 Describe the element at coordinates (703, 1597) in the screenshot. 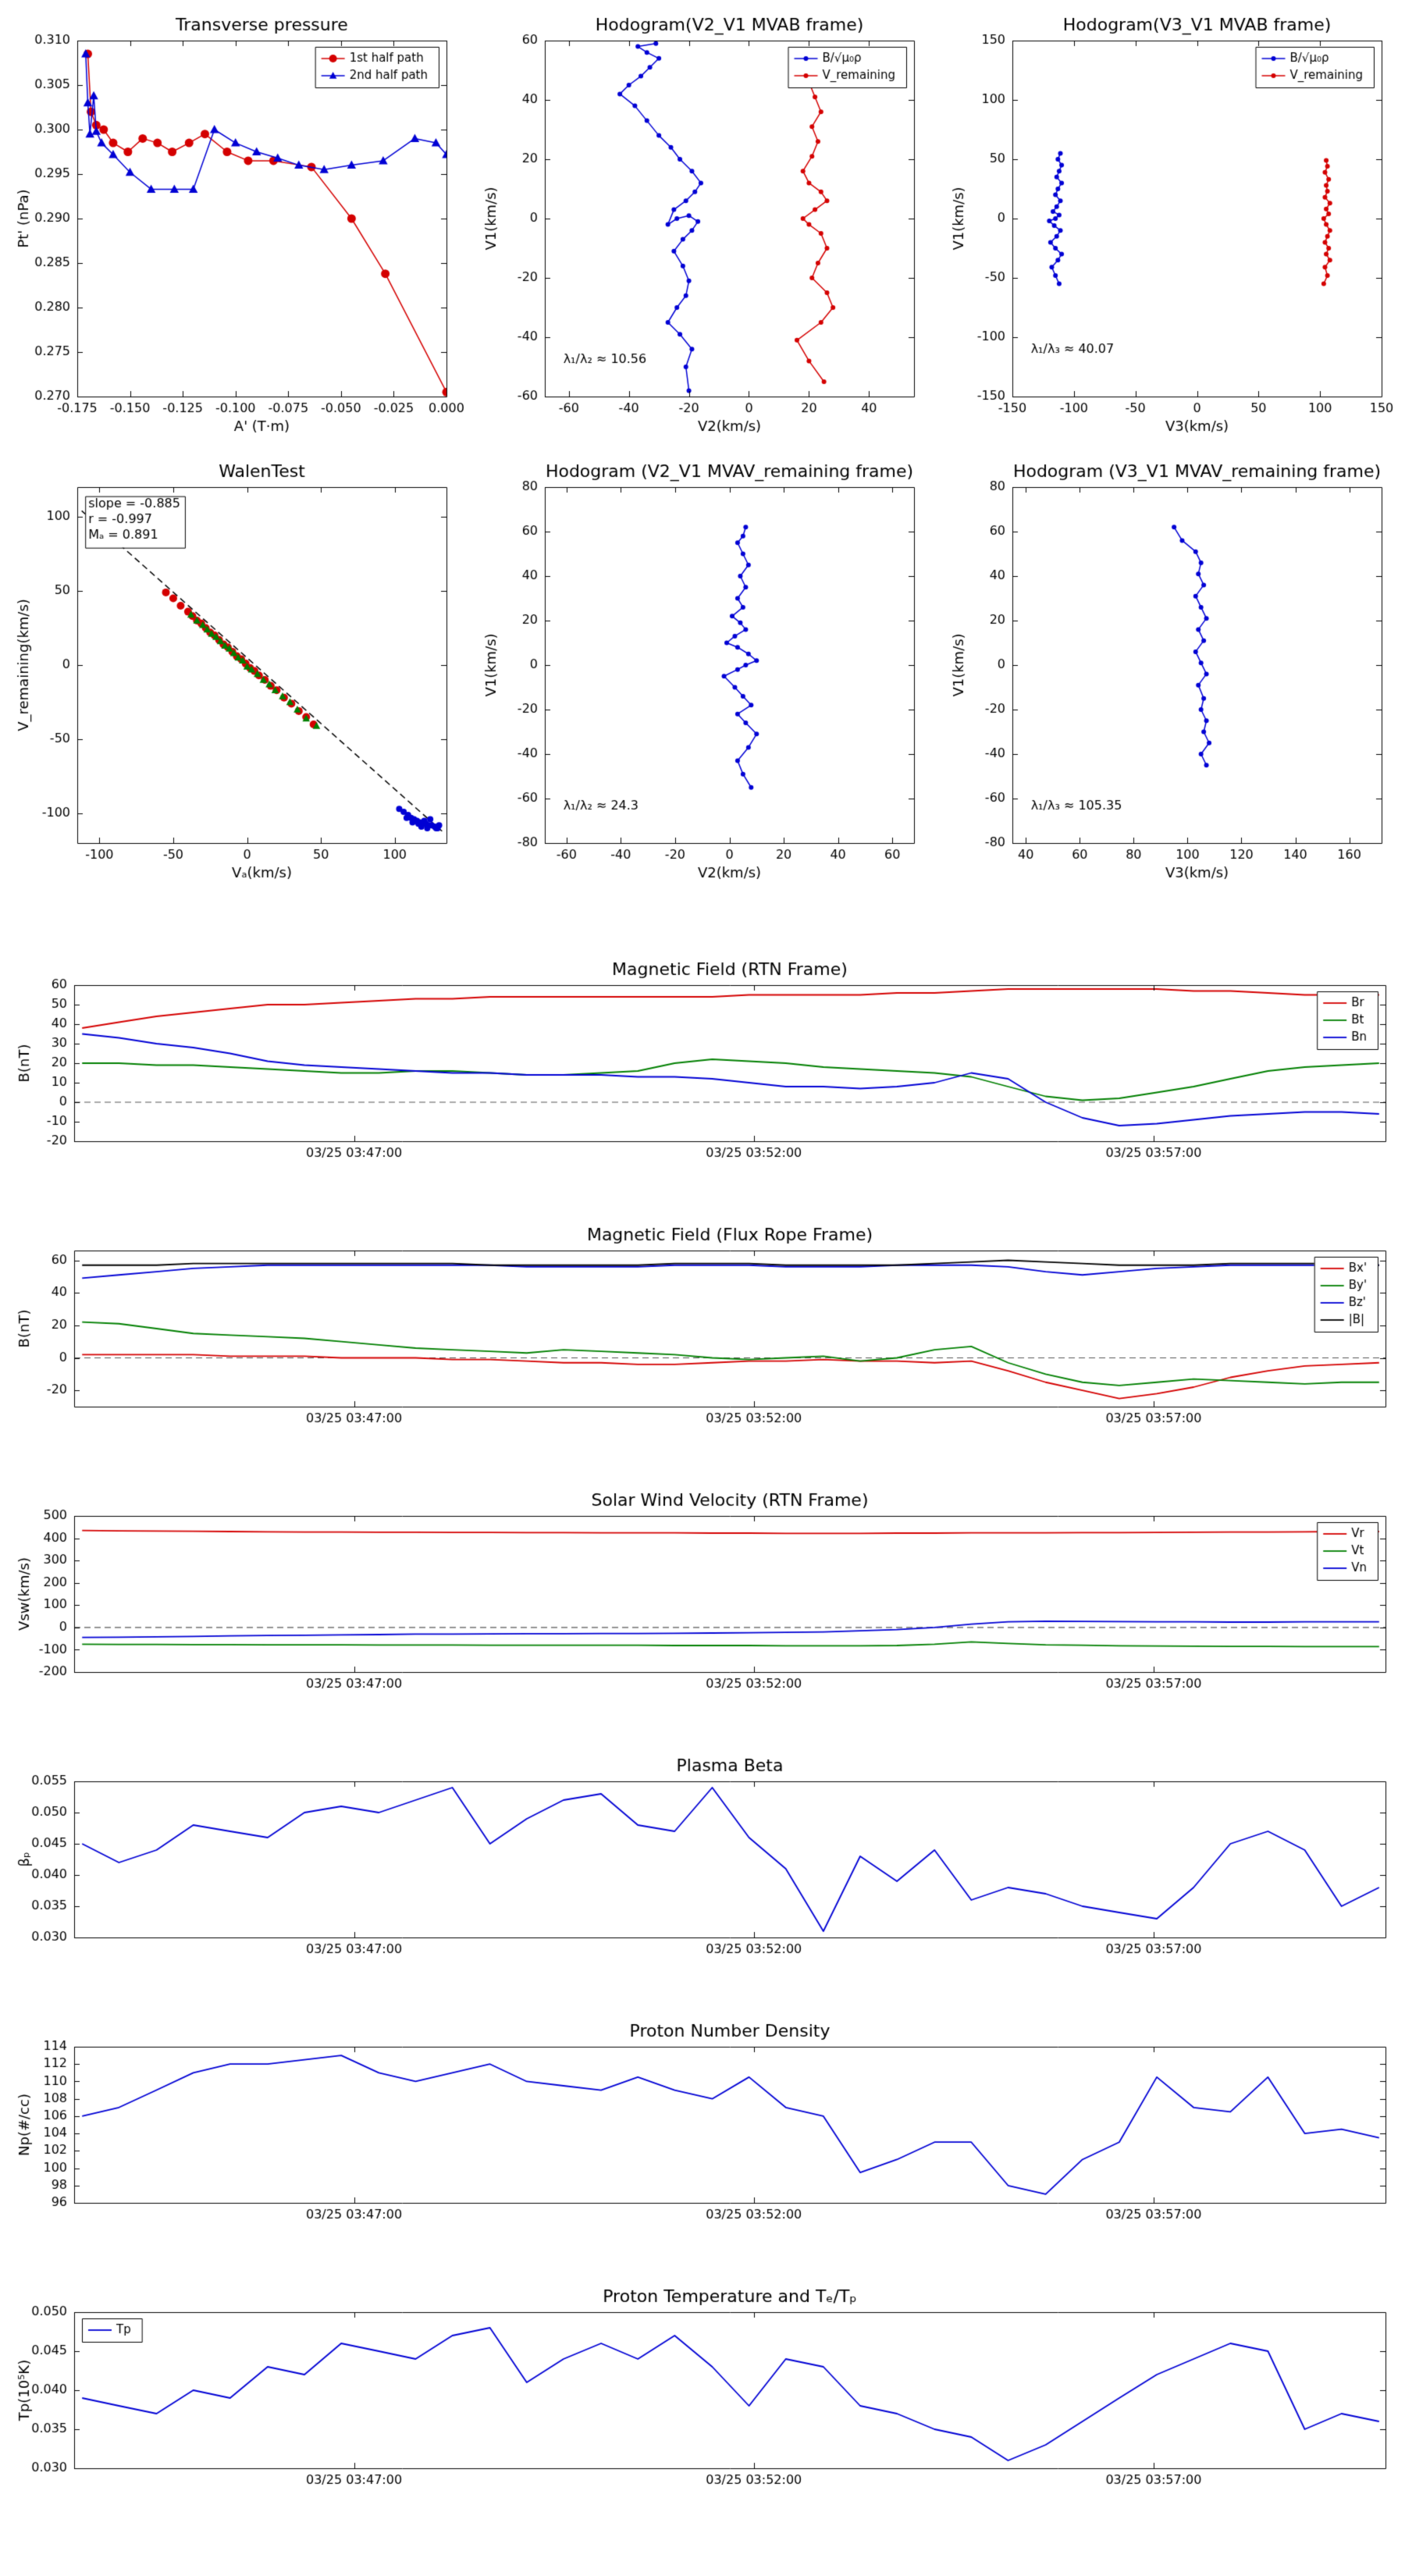

I see `chart-solar-wind-velocity` at that location.